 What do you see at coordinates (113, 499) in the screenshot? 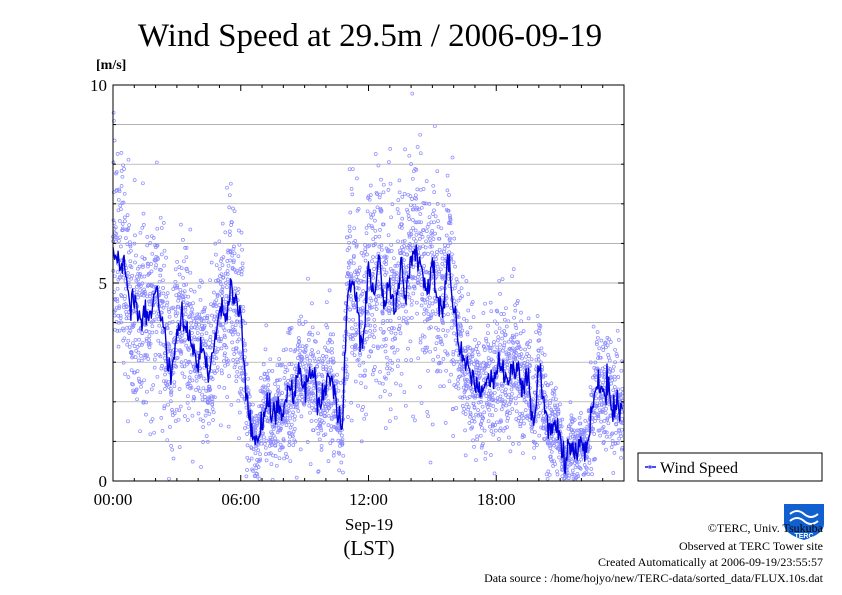
I see `x-tick-label: 00:00` at bounding box center [113, 499].